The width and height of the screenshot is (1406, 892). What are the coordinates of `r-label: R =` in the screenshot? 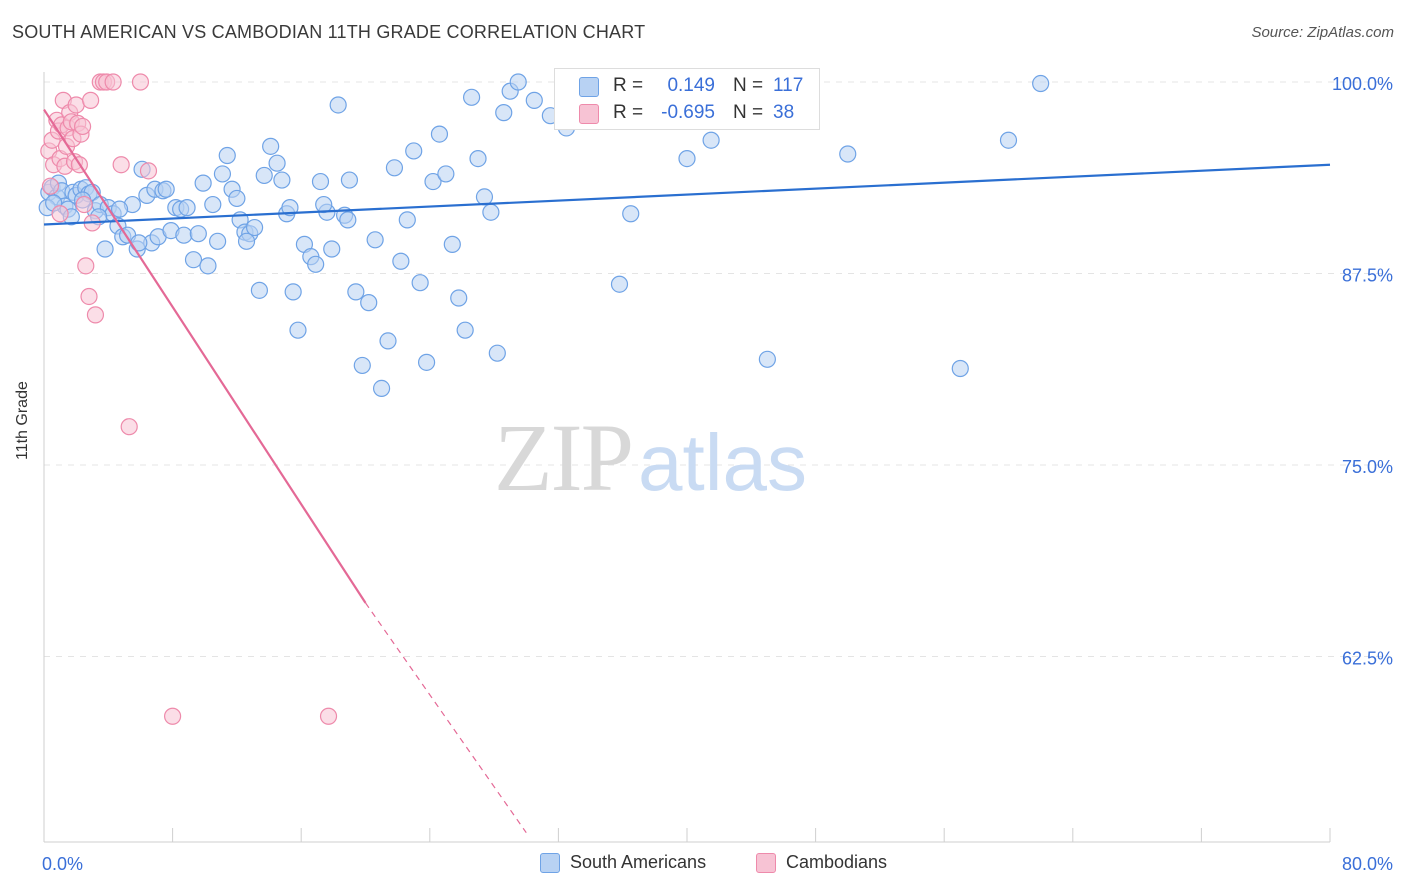 It's located at (628, 85).